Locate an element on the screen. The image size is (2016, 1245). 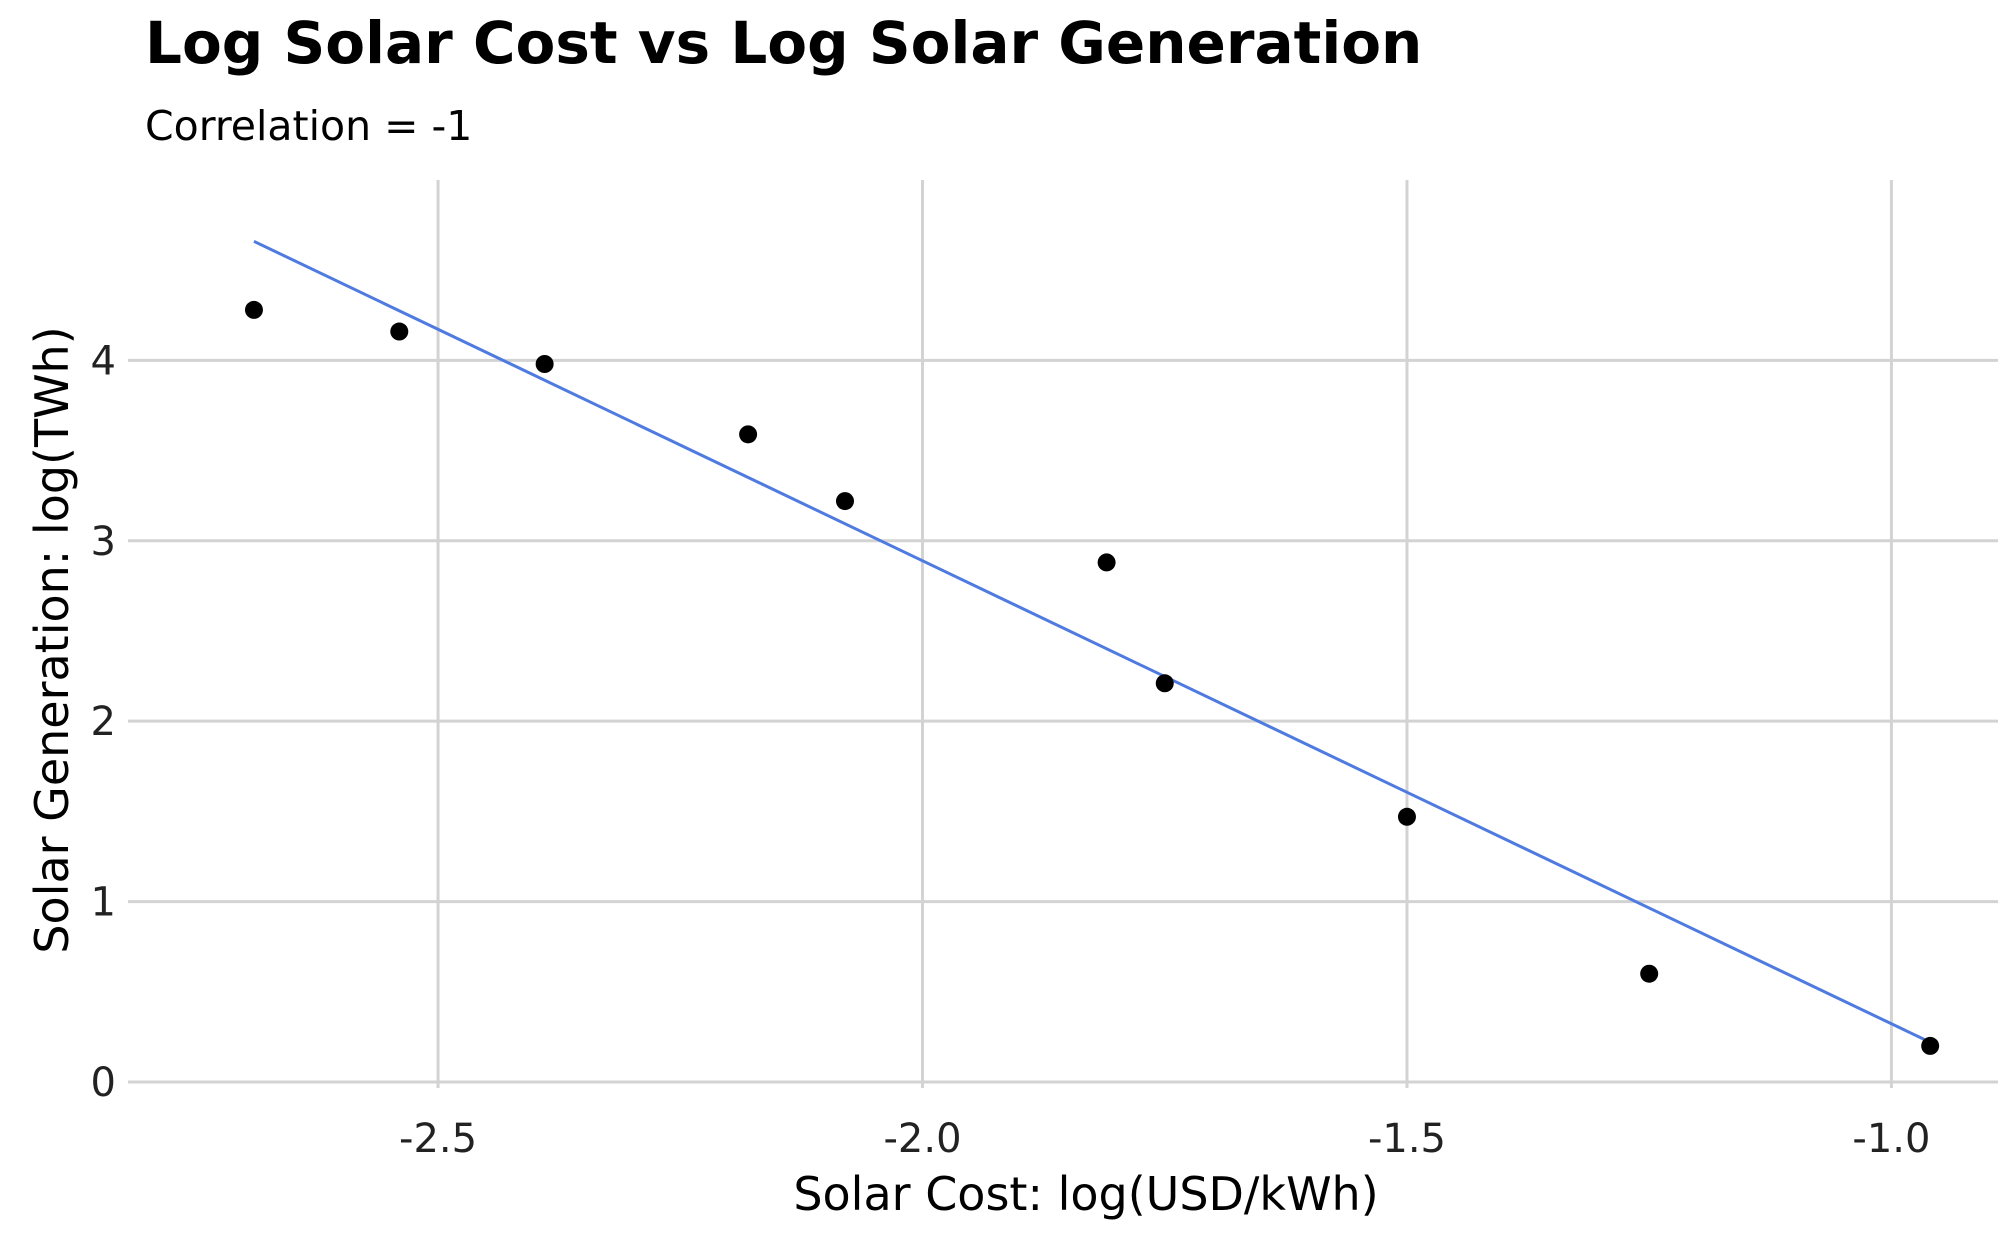
chart-subtitle: Correlation = -1 is located at coordinates (309, 126).